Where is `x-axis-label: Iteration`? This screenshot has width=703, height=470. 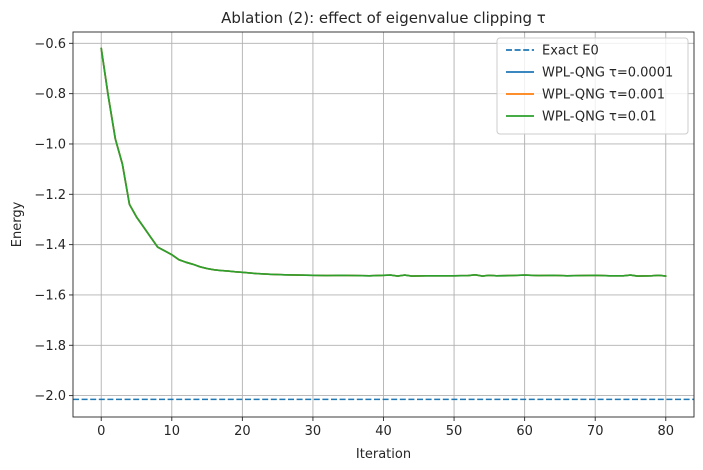
x-axis-label: Iteration is located at coordinates (383, 454).